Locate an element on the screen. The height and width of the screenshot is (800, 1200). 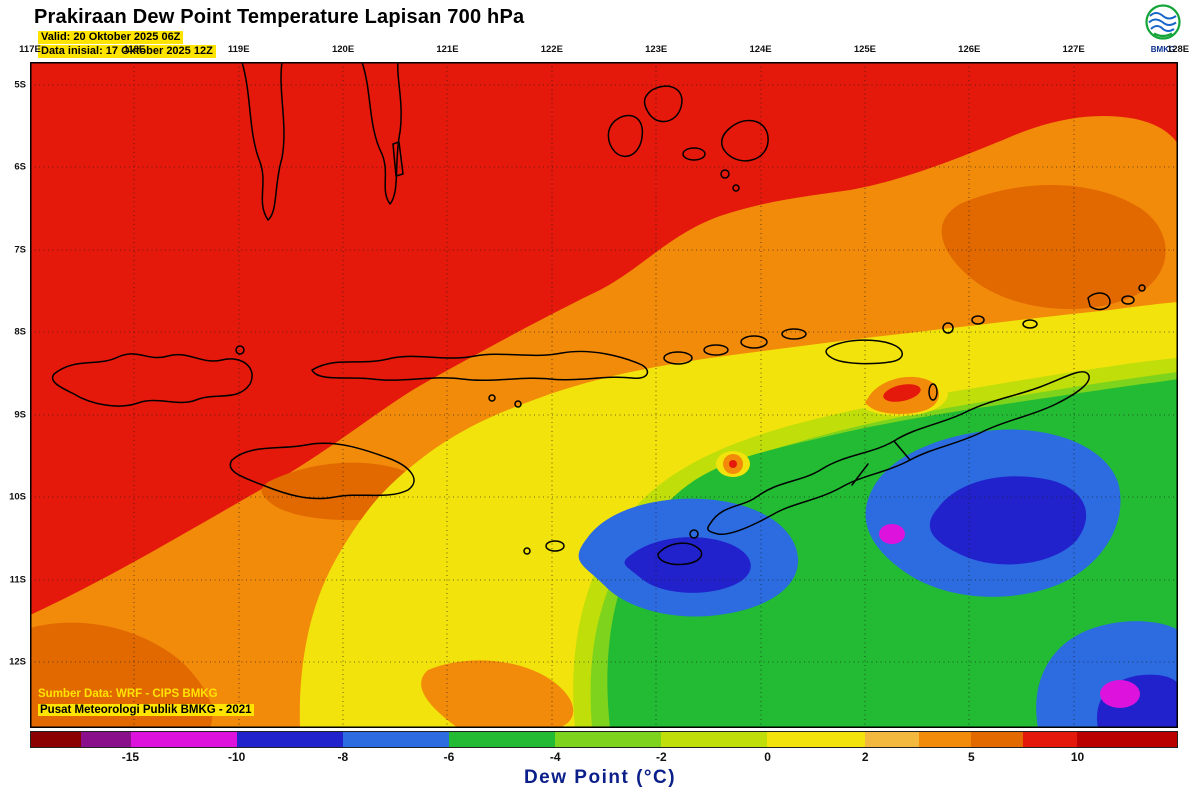
lon-tick-label: 123E is located at coordinates (656, 49).